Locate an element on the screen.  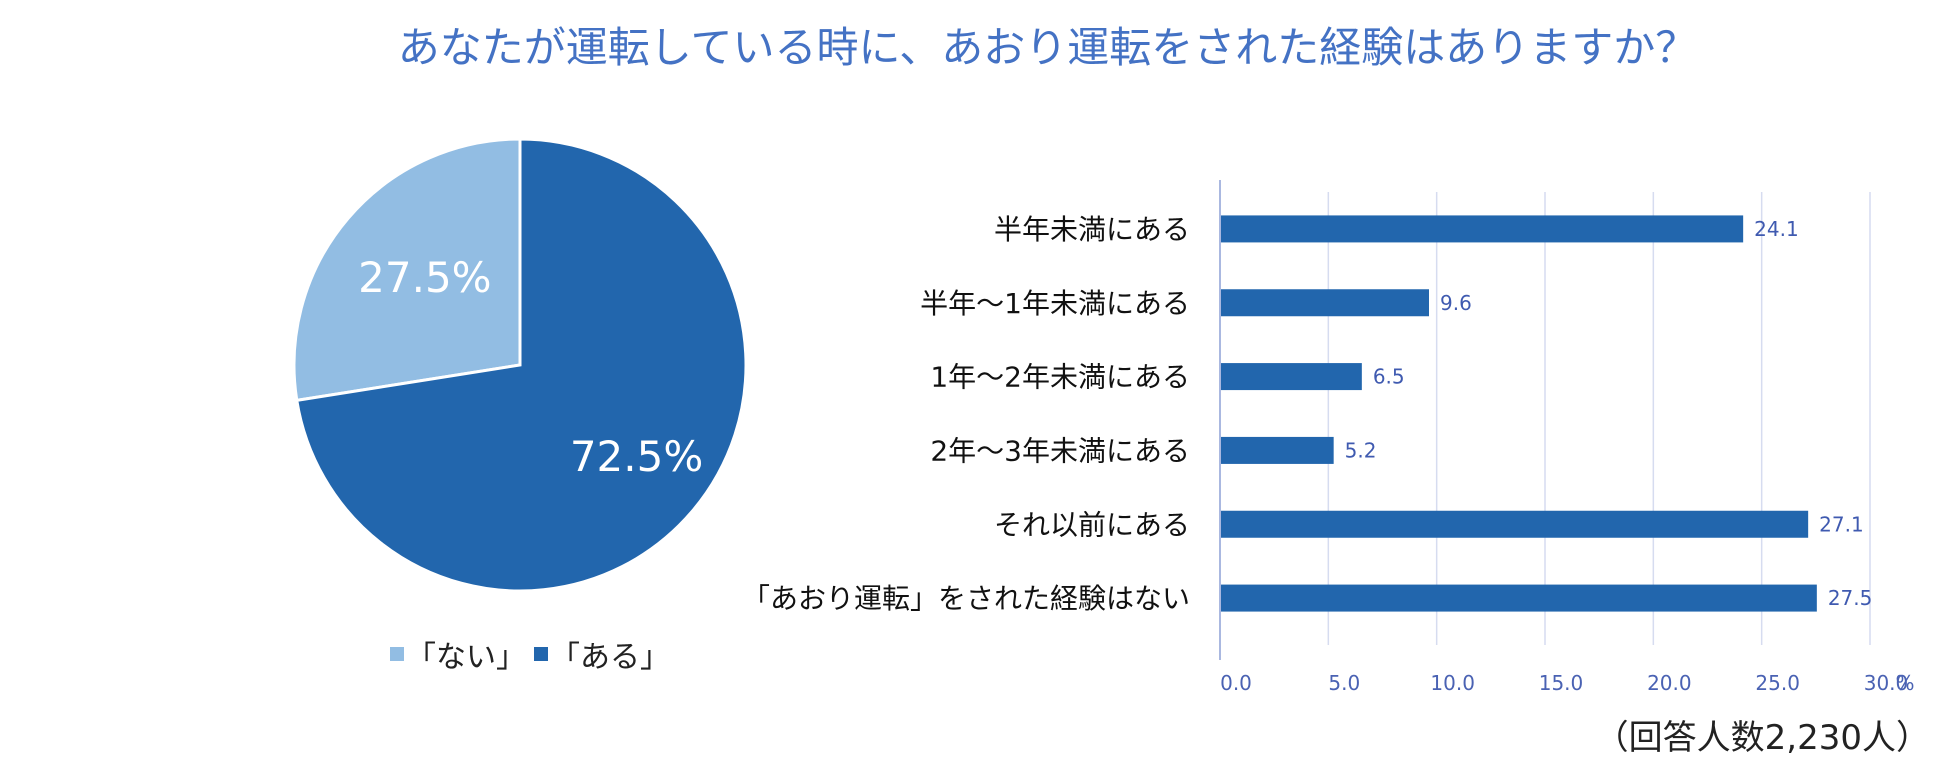
legend-label-nai: 「ない」 is located at coordinates (466, 657).